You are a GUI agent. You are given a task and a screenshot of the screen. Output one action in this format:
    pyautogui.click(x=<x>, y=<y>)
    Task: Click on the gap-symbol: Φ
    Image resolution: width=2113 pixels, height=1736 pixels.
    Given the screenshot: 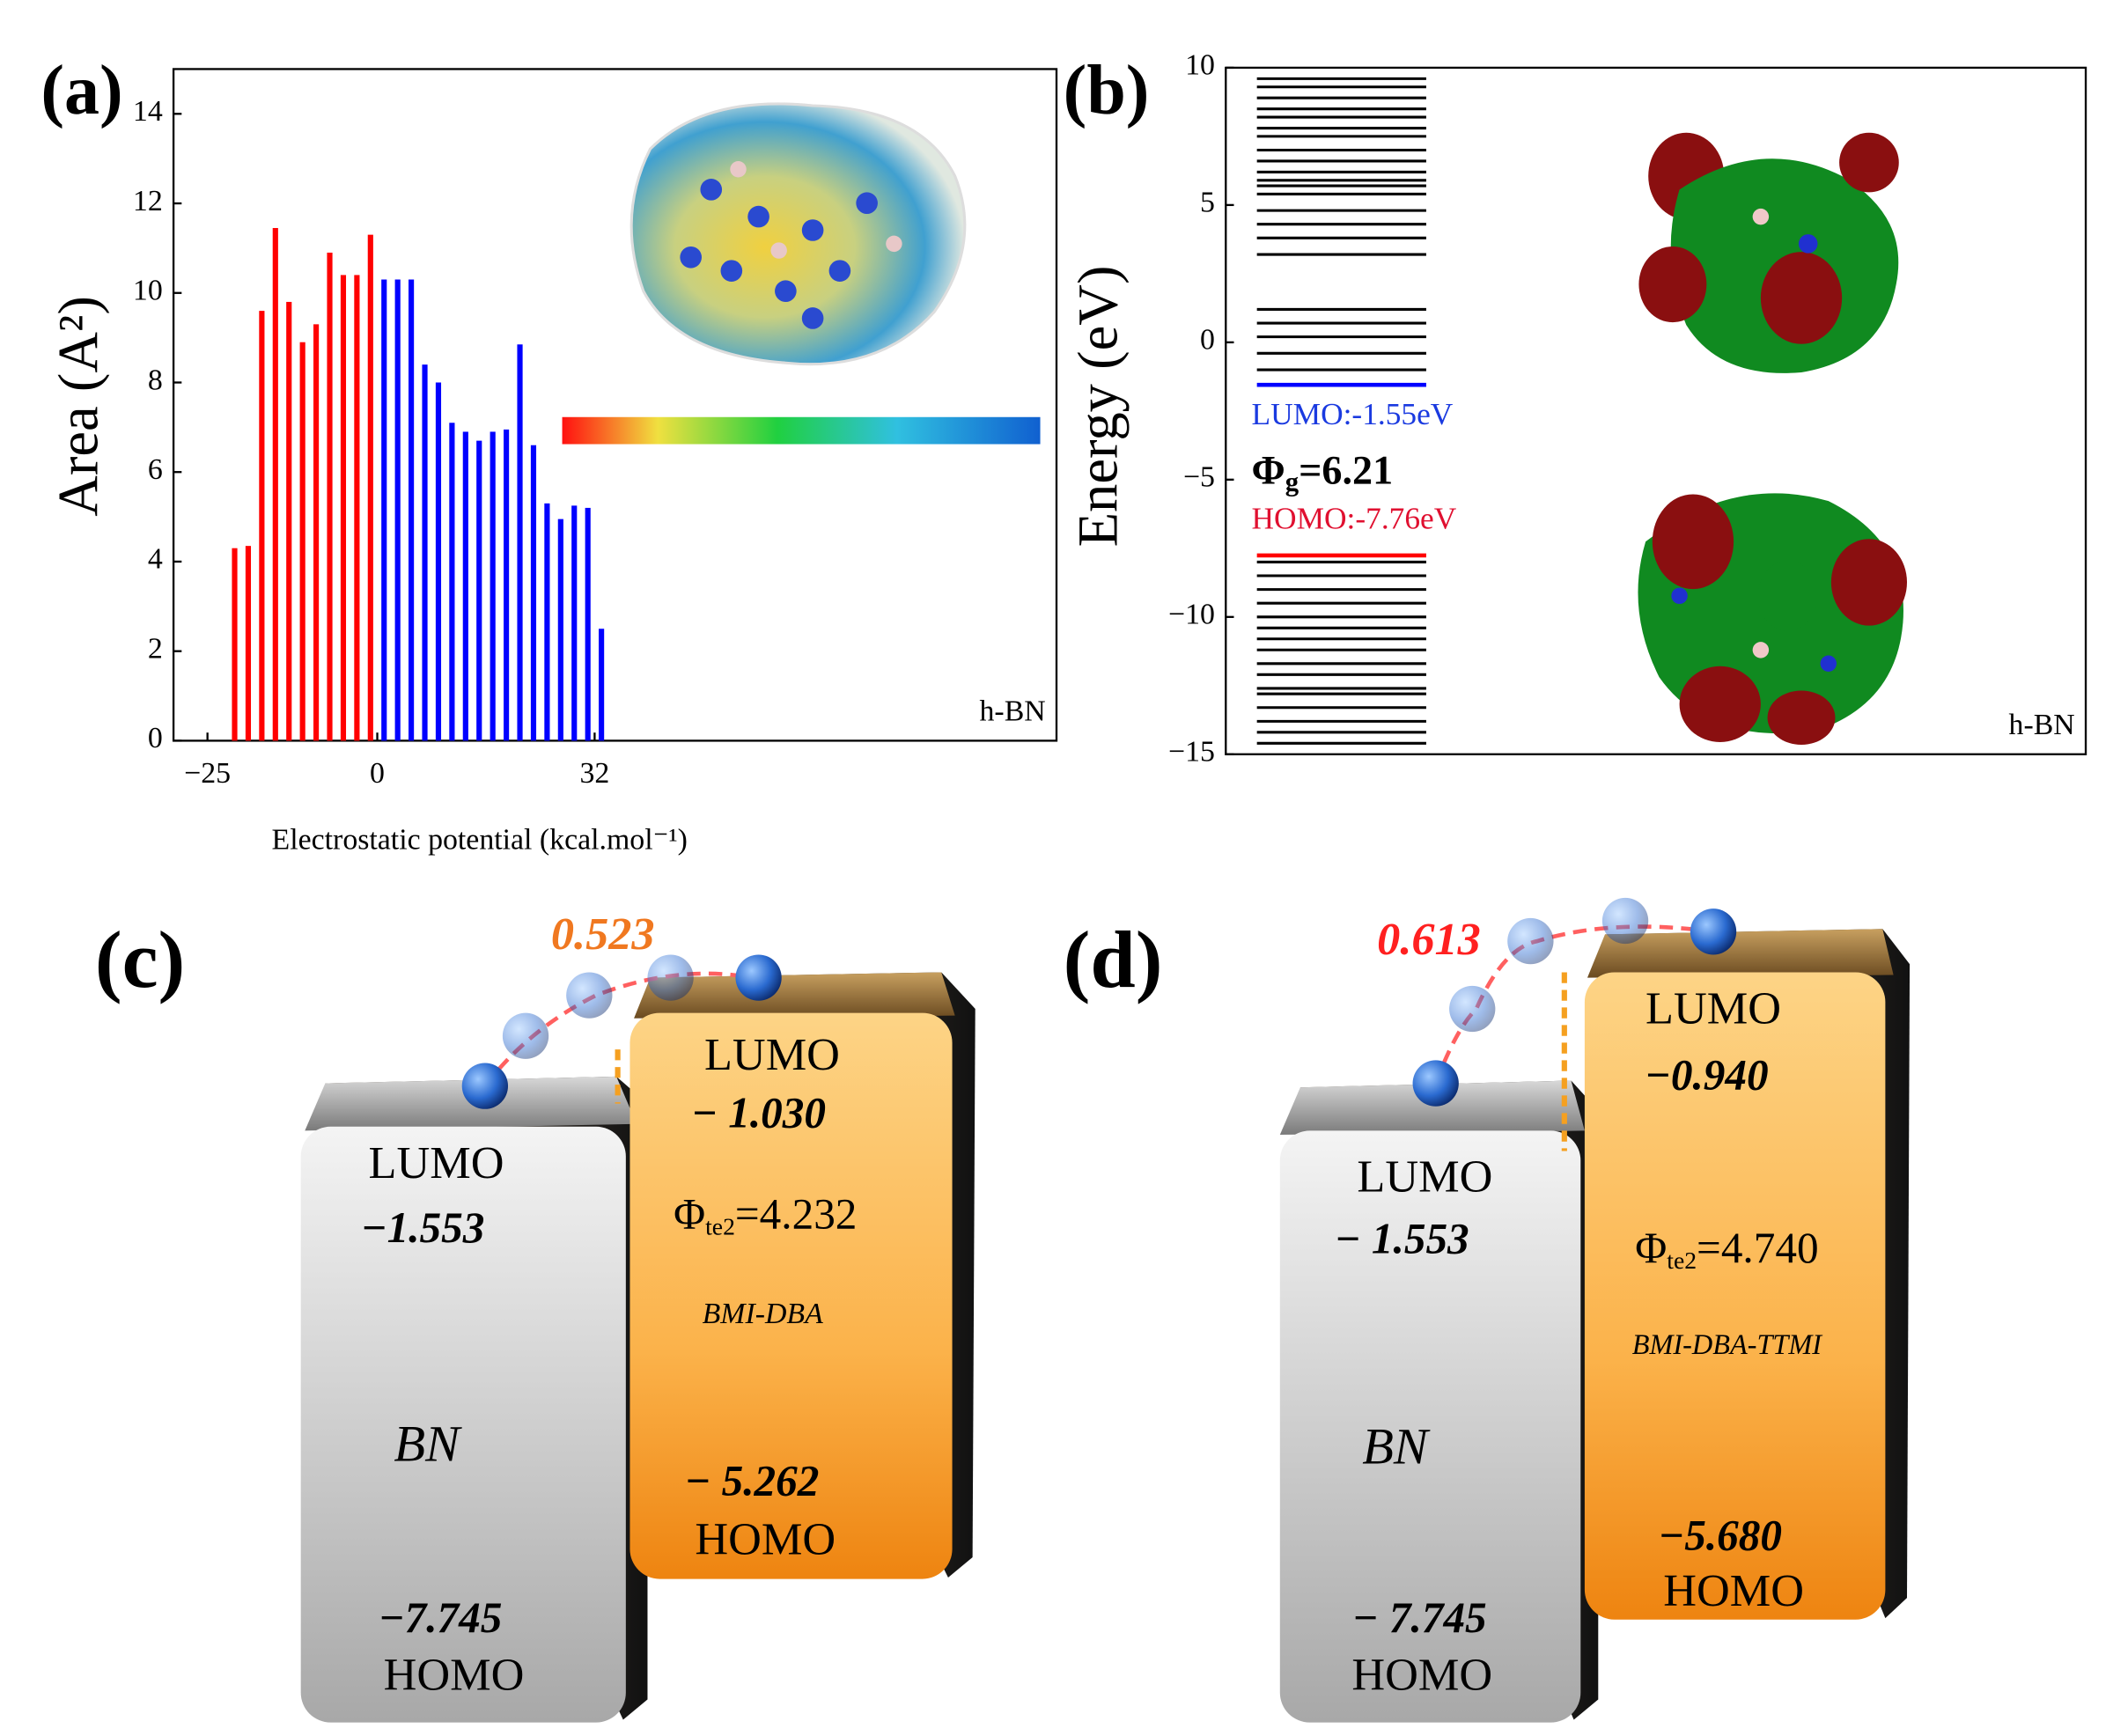 What is the action you would take?
    pyautogui.click(x=1651, y=1248)
    